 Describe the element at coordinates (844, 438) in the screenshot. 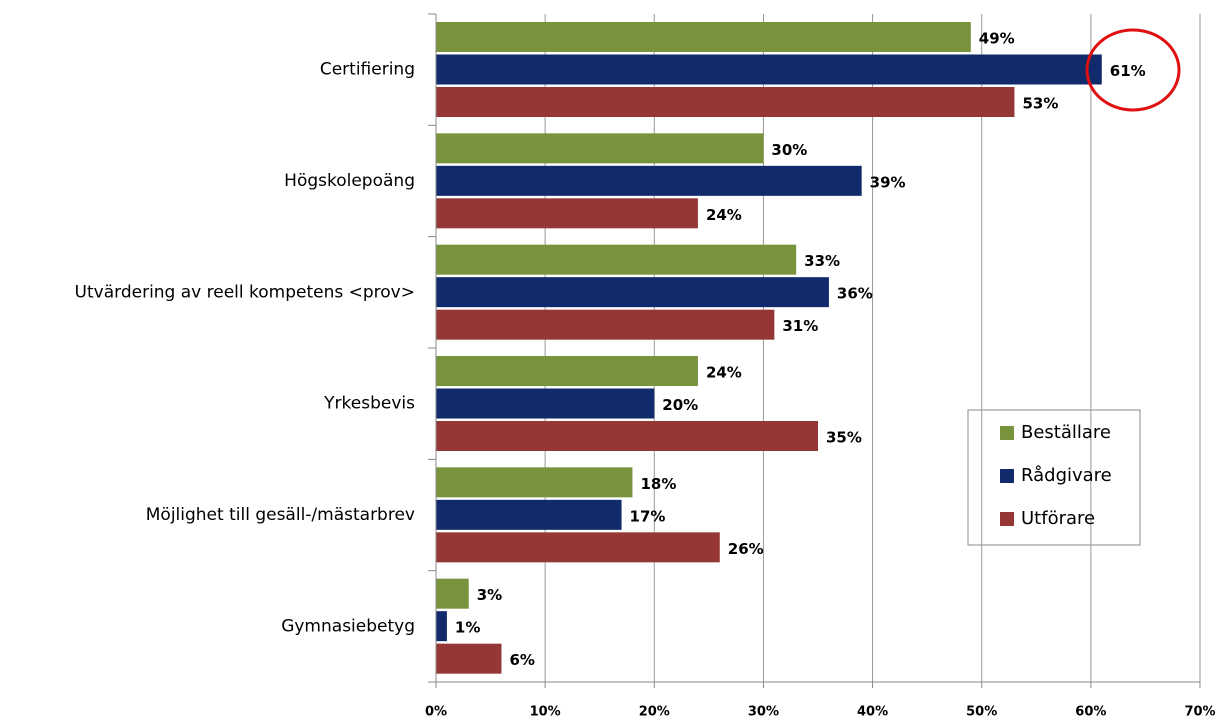

I see `value-label: 35%` at that location.